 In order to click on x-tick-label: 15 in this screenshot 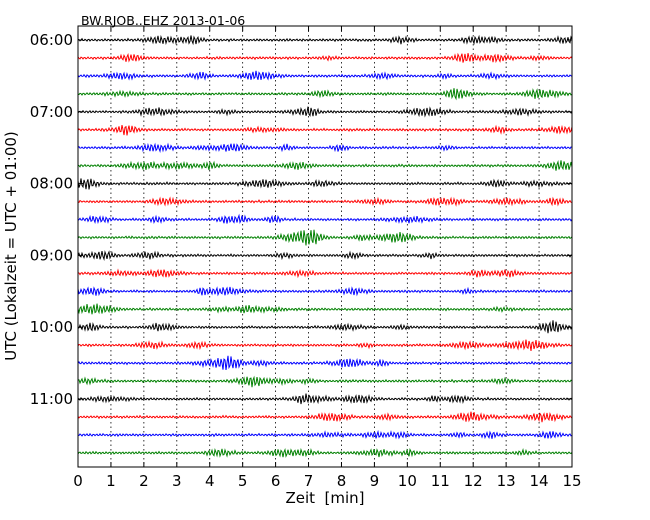, I will do `click(571, 481)`.